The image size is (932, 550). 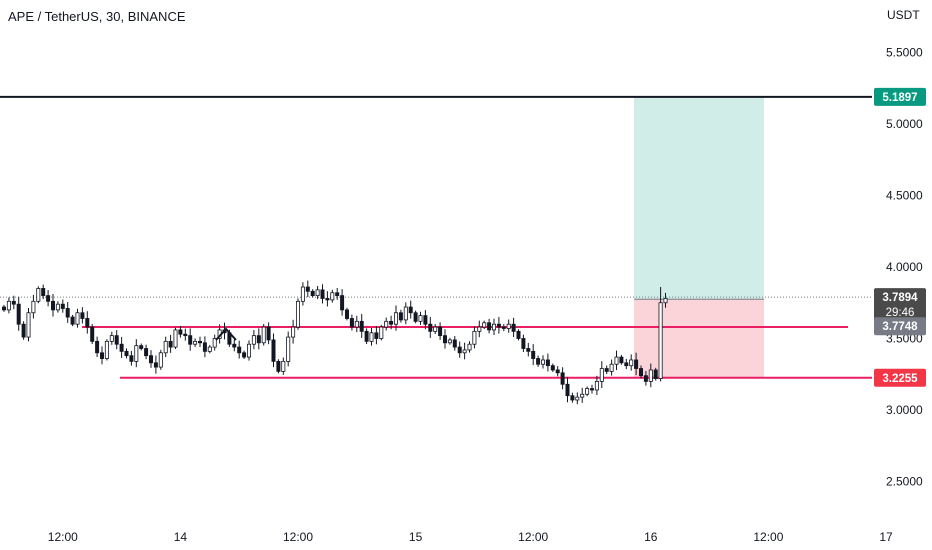 What do you see at coordinates (900, 305) in the screenshot?
I see `last-price-badge` at bounding box center [900, 305].